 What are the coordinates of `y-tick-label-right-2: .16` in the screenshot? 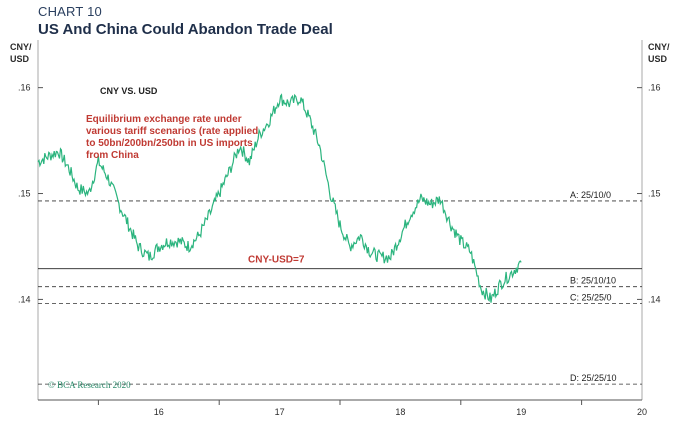 It's located at (654, 88).